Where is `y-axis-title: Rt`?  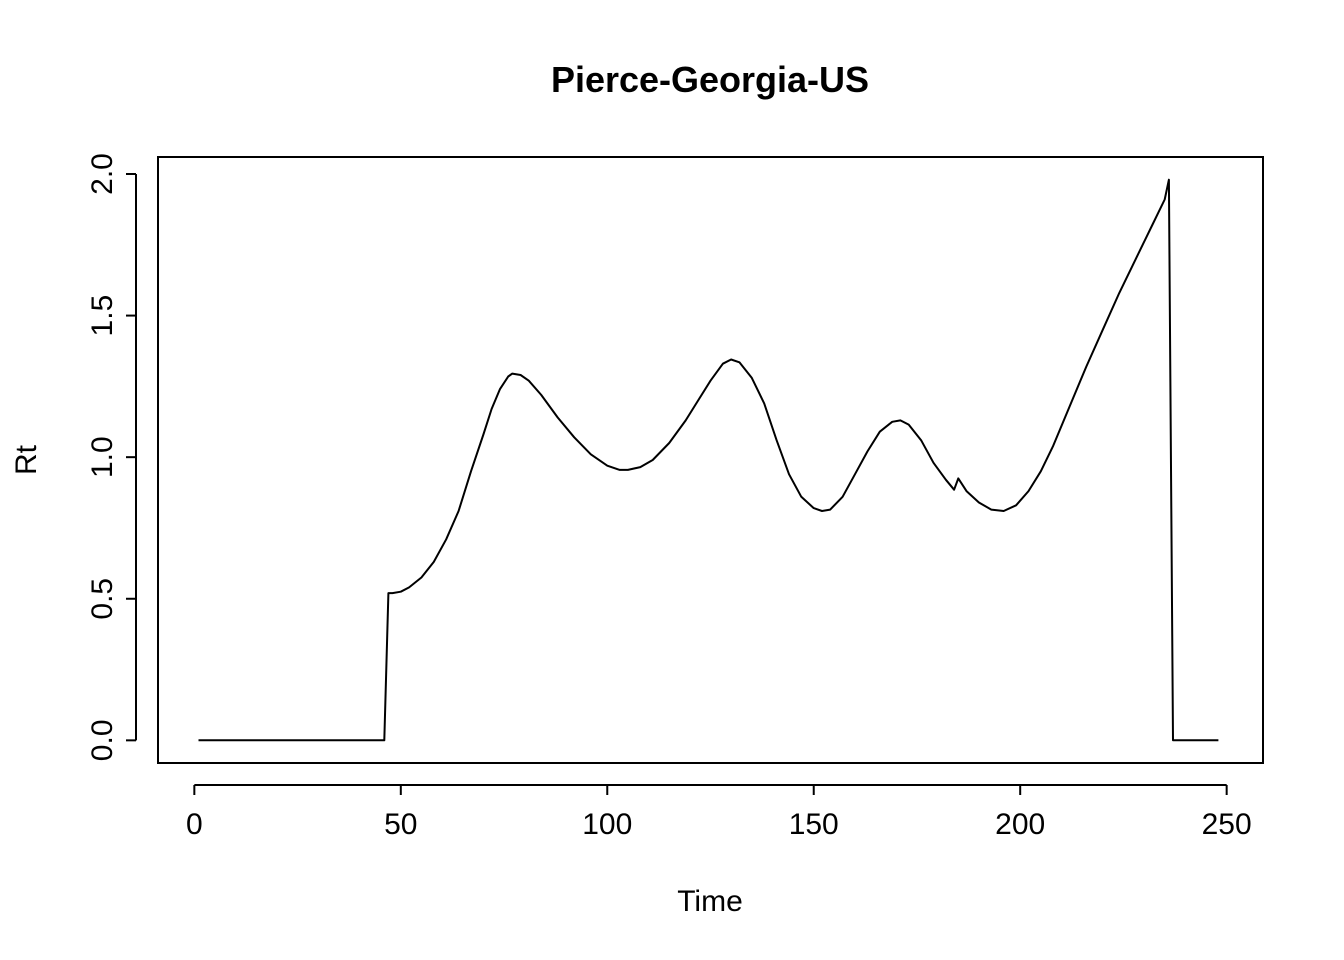 y-axis-title: Rt is located at coordinates (26, 459).